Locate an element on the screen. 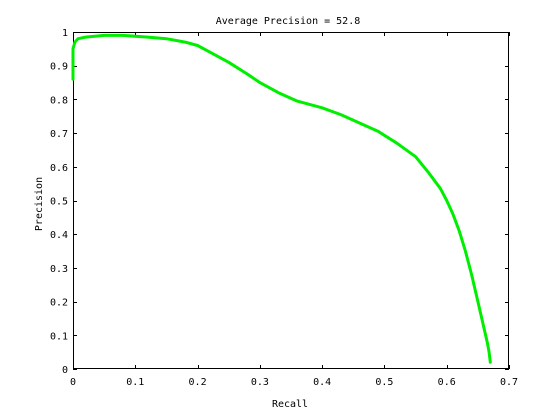 The width and height of the screenshot is (560, 420). x-tick-label: 0.1 is located at coordinates (135, 382).